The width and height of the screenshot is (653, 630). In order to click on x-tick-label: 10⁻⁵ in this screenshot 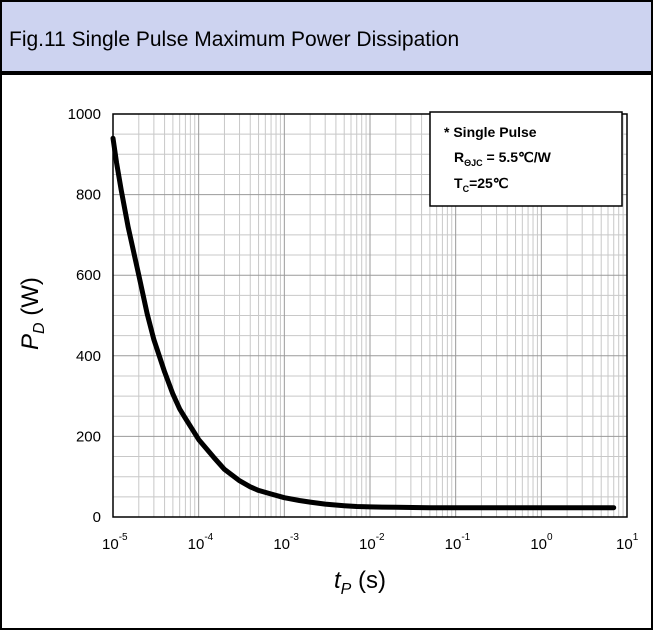, I will do `click(115, 542)`.